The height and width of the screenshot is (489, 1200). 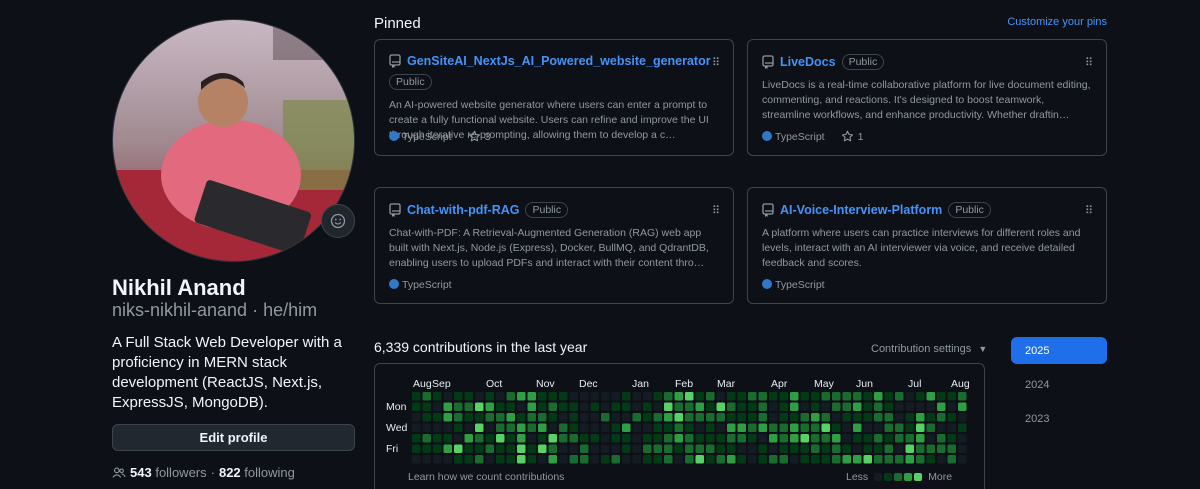 I want to click on repo-stars-link: 1, so click(x=852, y=136).